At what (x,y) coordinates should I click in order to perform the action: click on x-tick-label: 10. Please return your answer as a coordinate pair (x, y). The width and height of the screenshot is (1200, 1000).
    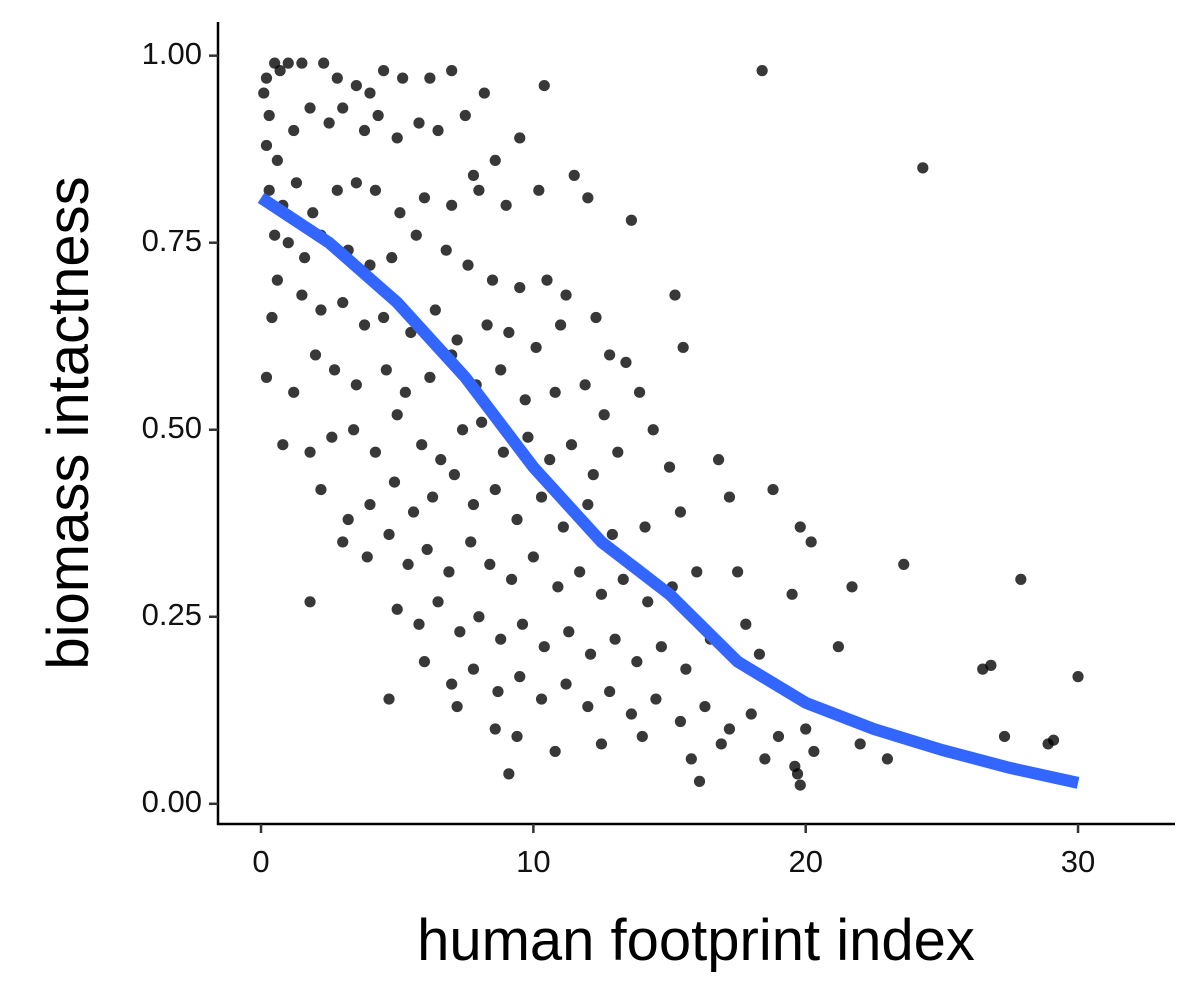
    Looking at the image, I should click on (533, 861).